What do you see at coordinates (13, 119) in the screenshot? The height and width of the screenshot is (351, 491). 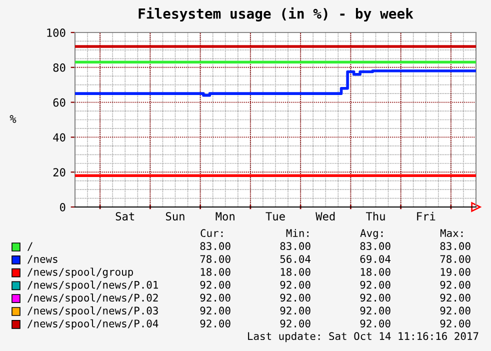 I see `y-axis-title: %` at bounding box center [13, 119].